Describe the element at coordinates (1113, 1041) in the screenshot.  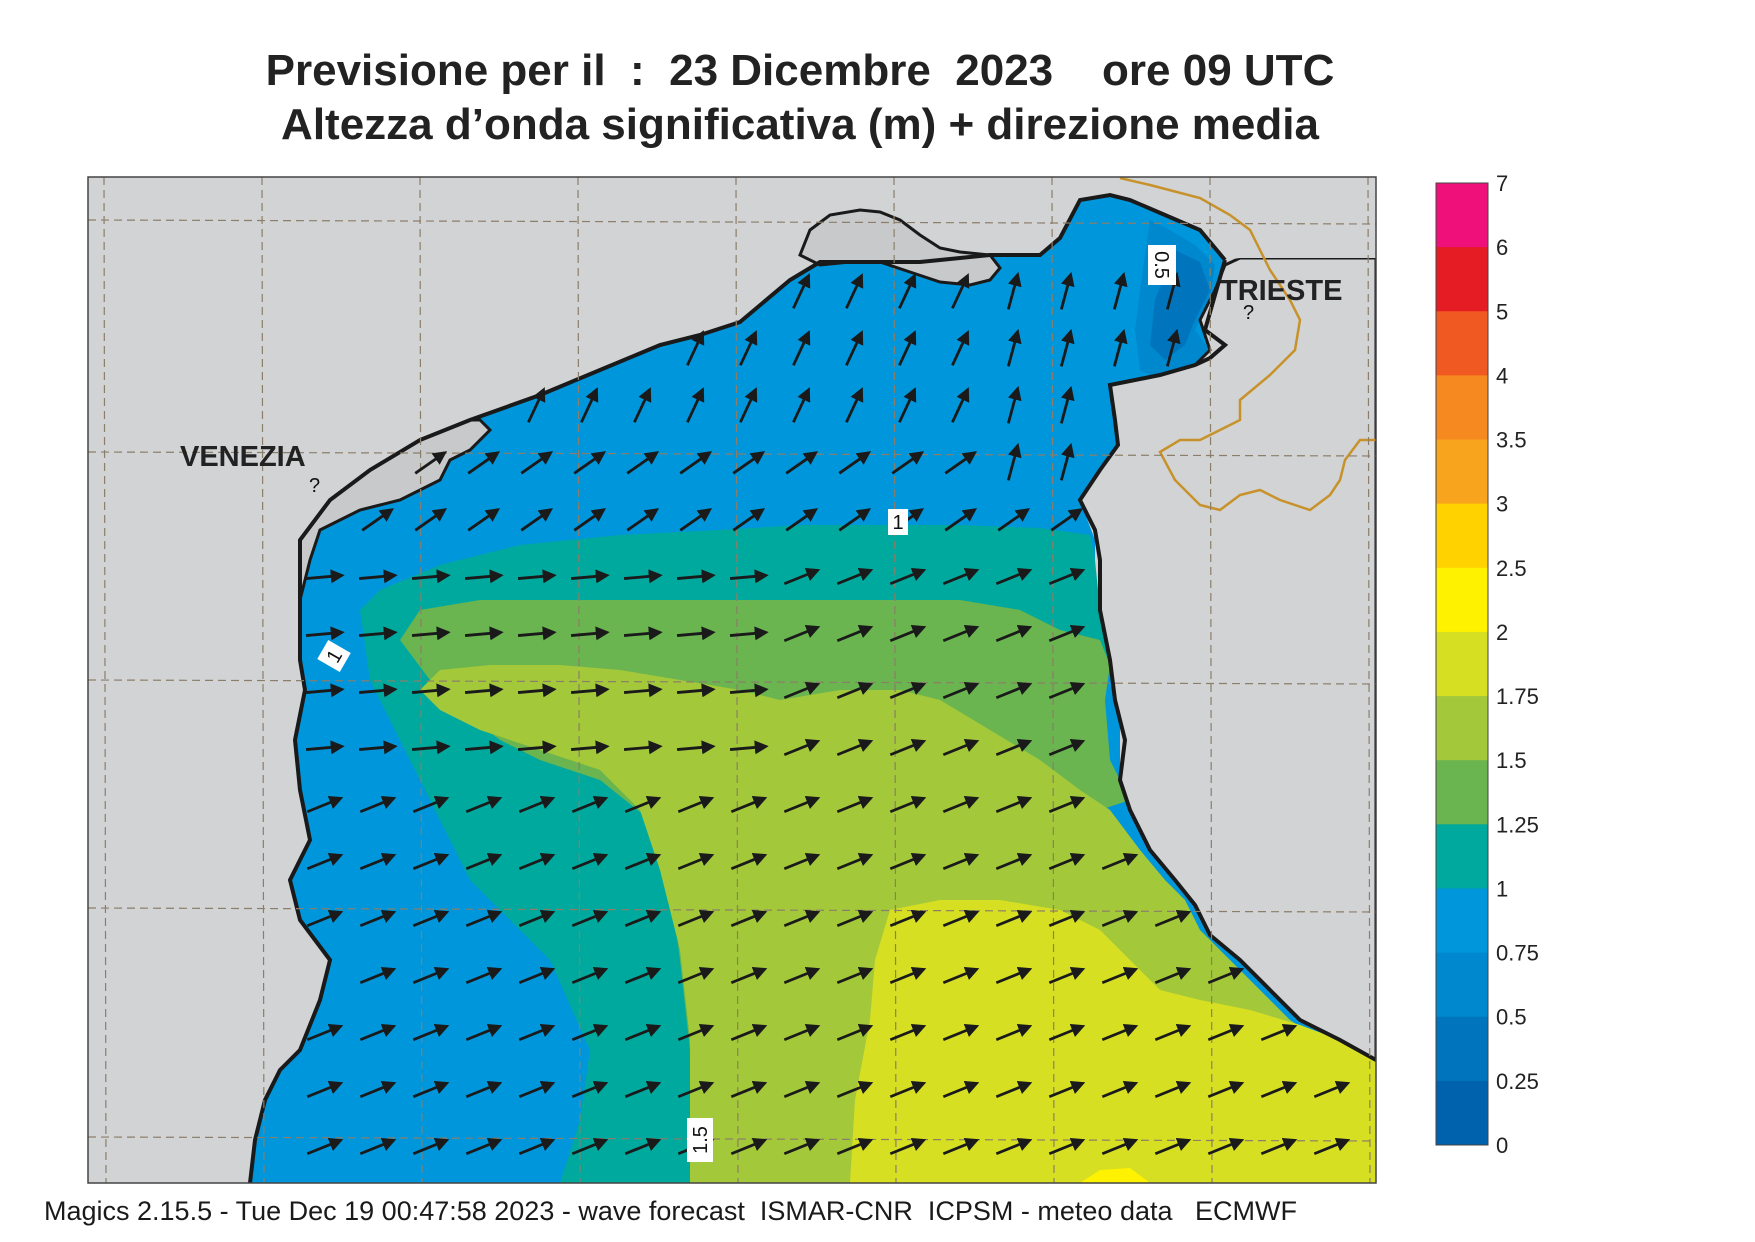
I see `sea-band-1.75-2` at that location.